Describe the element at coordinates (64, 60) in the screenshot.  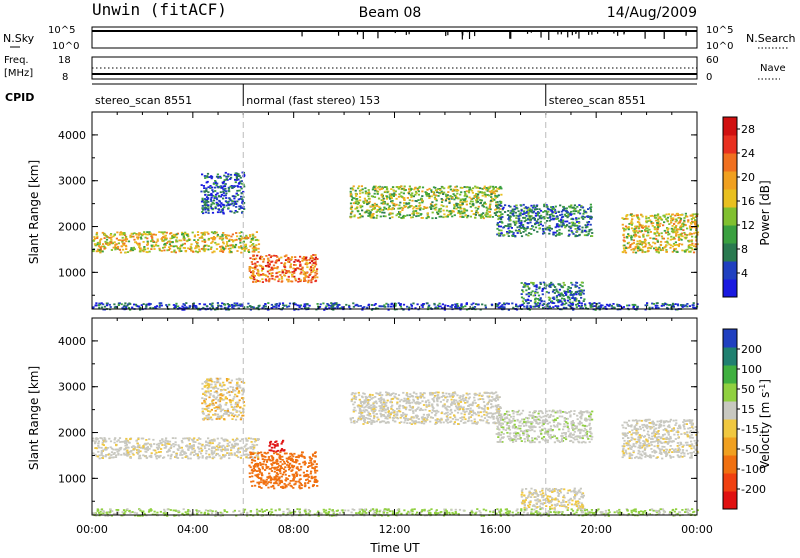
I see `freq-tick-top: 18` at that location.